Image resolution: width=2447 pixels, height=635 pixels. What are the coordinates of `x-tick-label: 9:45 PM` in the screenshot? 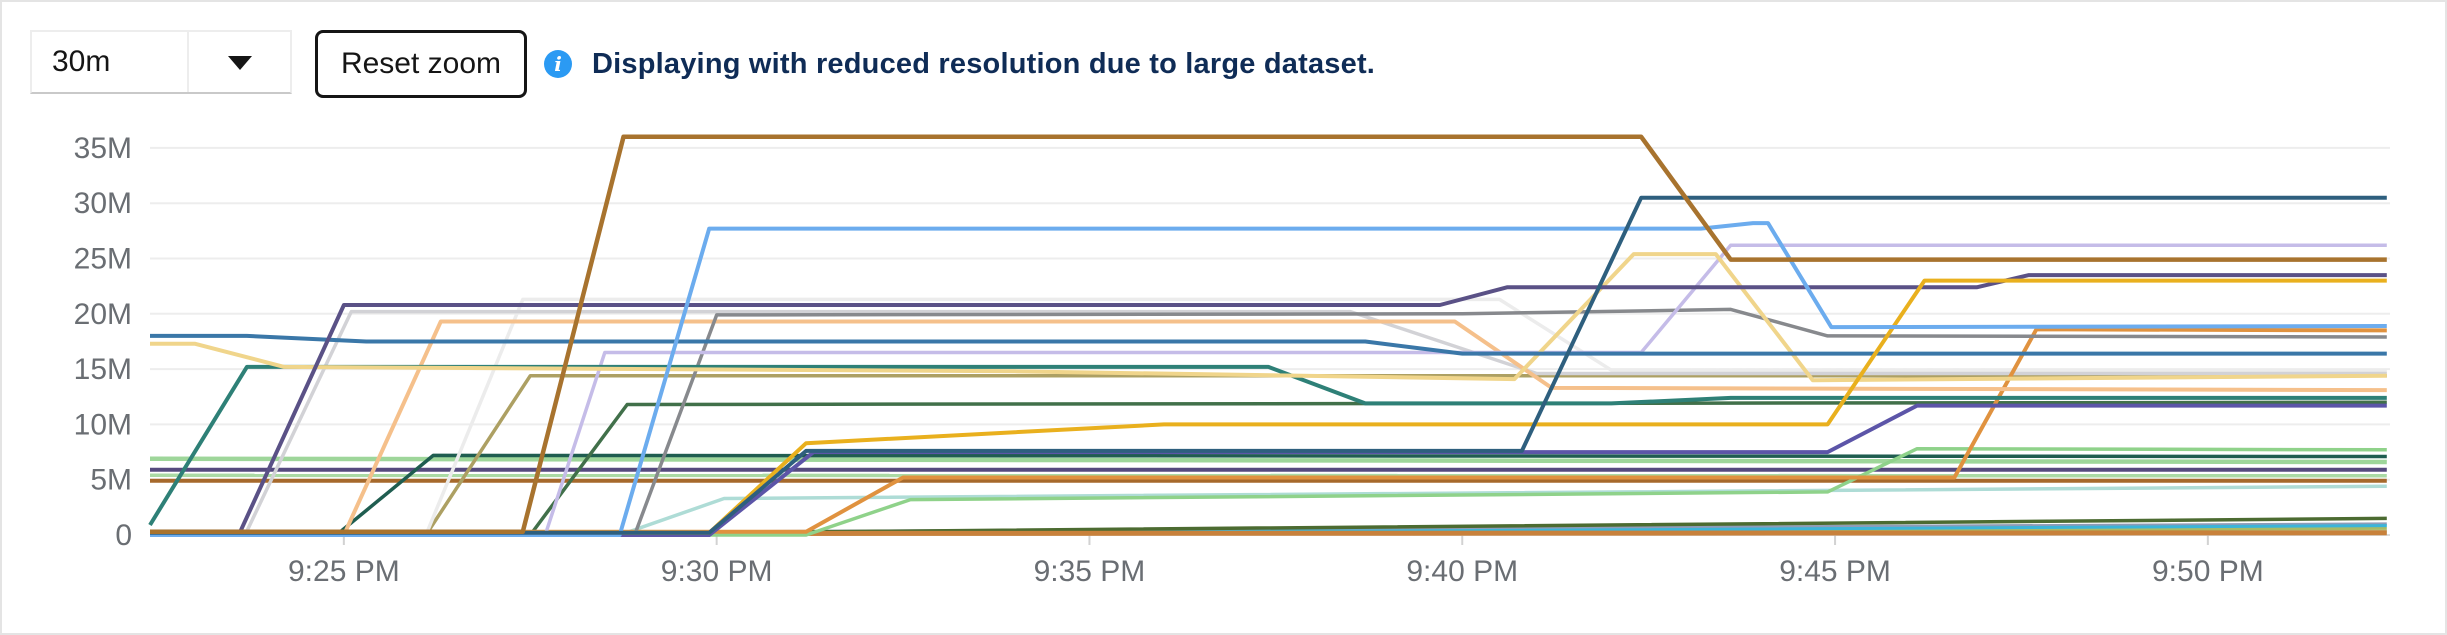 It's located at (1835, 571).